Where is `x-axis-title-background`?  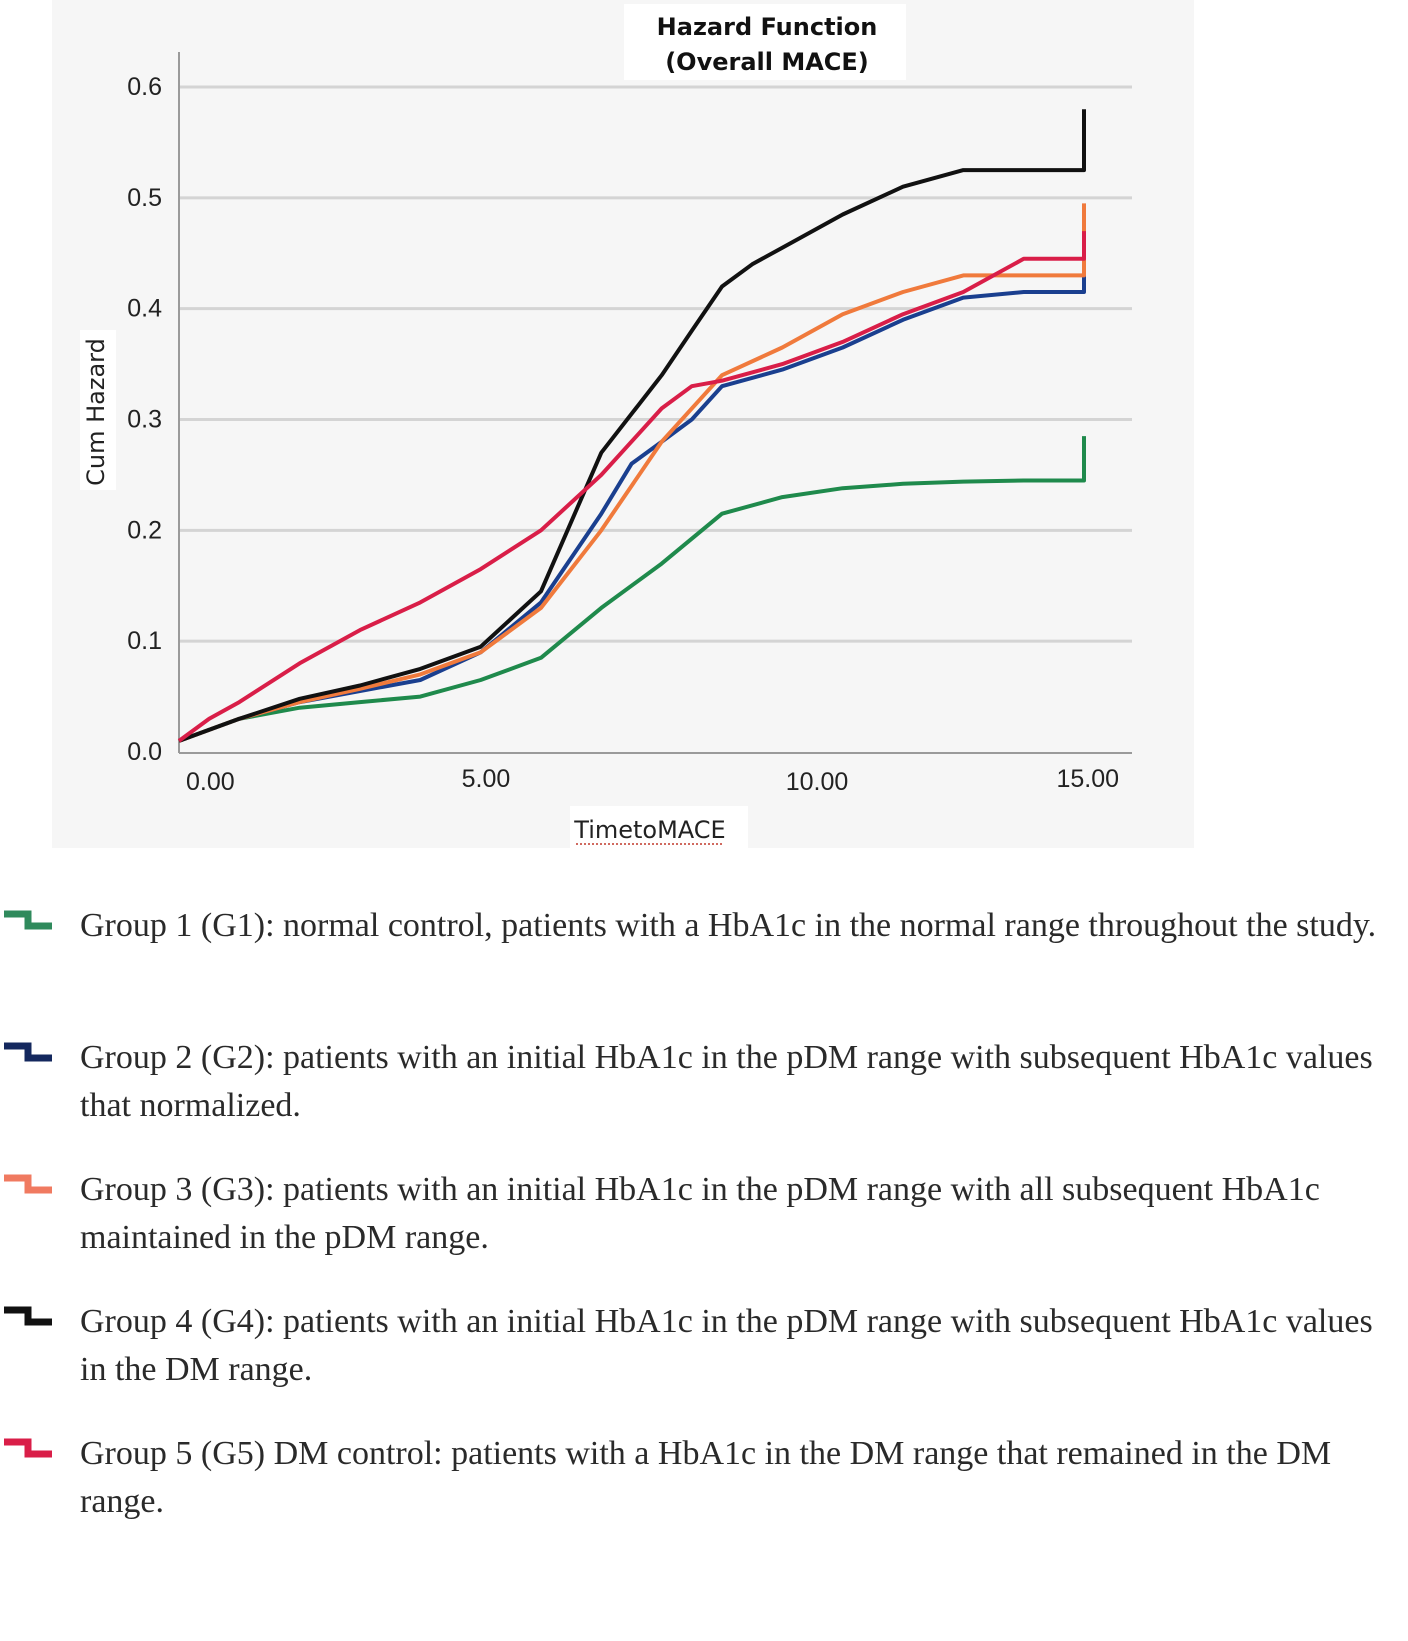 x-axis-title-background is located at coordinates (659, 827).